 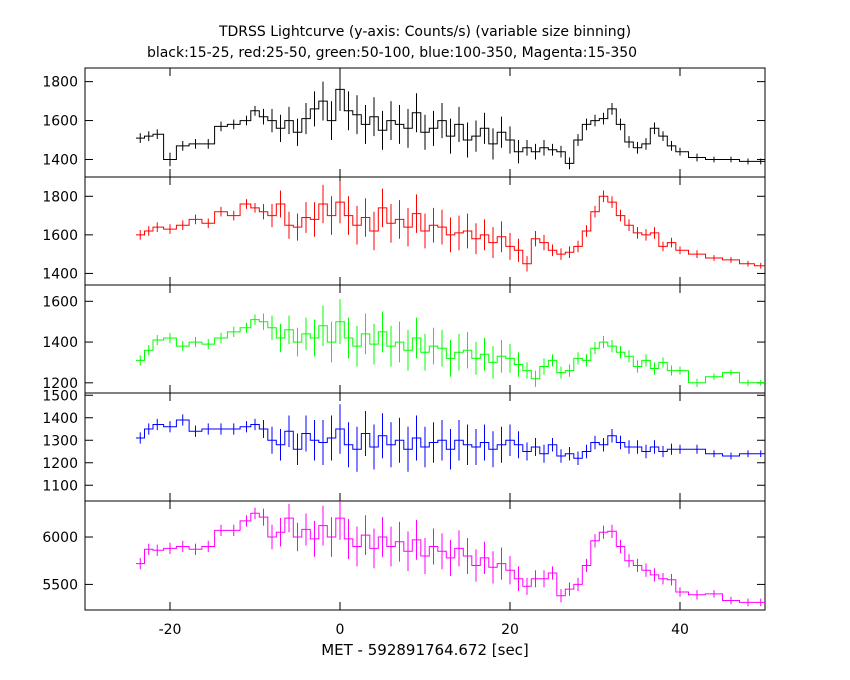 What do you see at coordinates (340, 630) in the screenshot?
I see `x-tick-label: 0` at bounding box center [340, 630].